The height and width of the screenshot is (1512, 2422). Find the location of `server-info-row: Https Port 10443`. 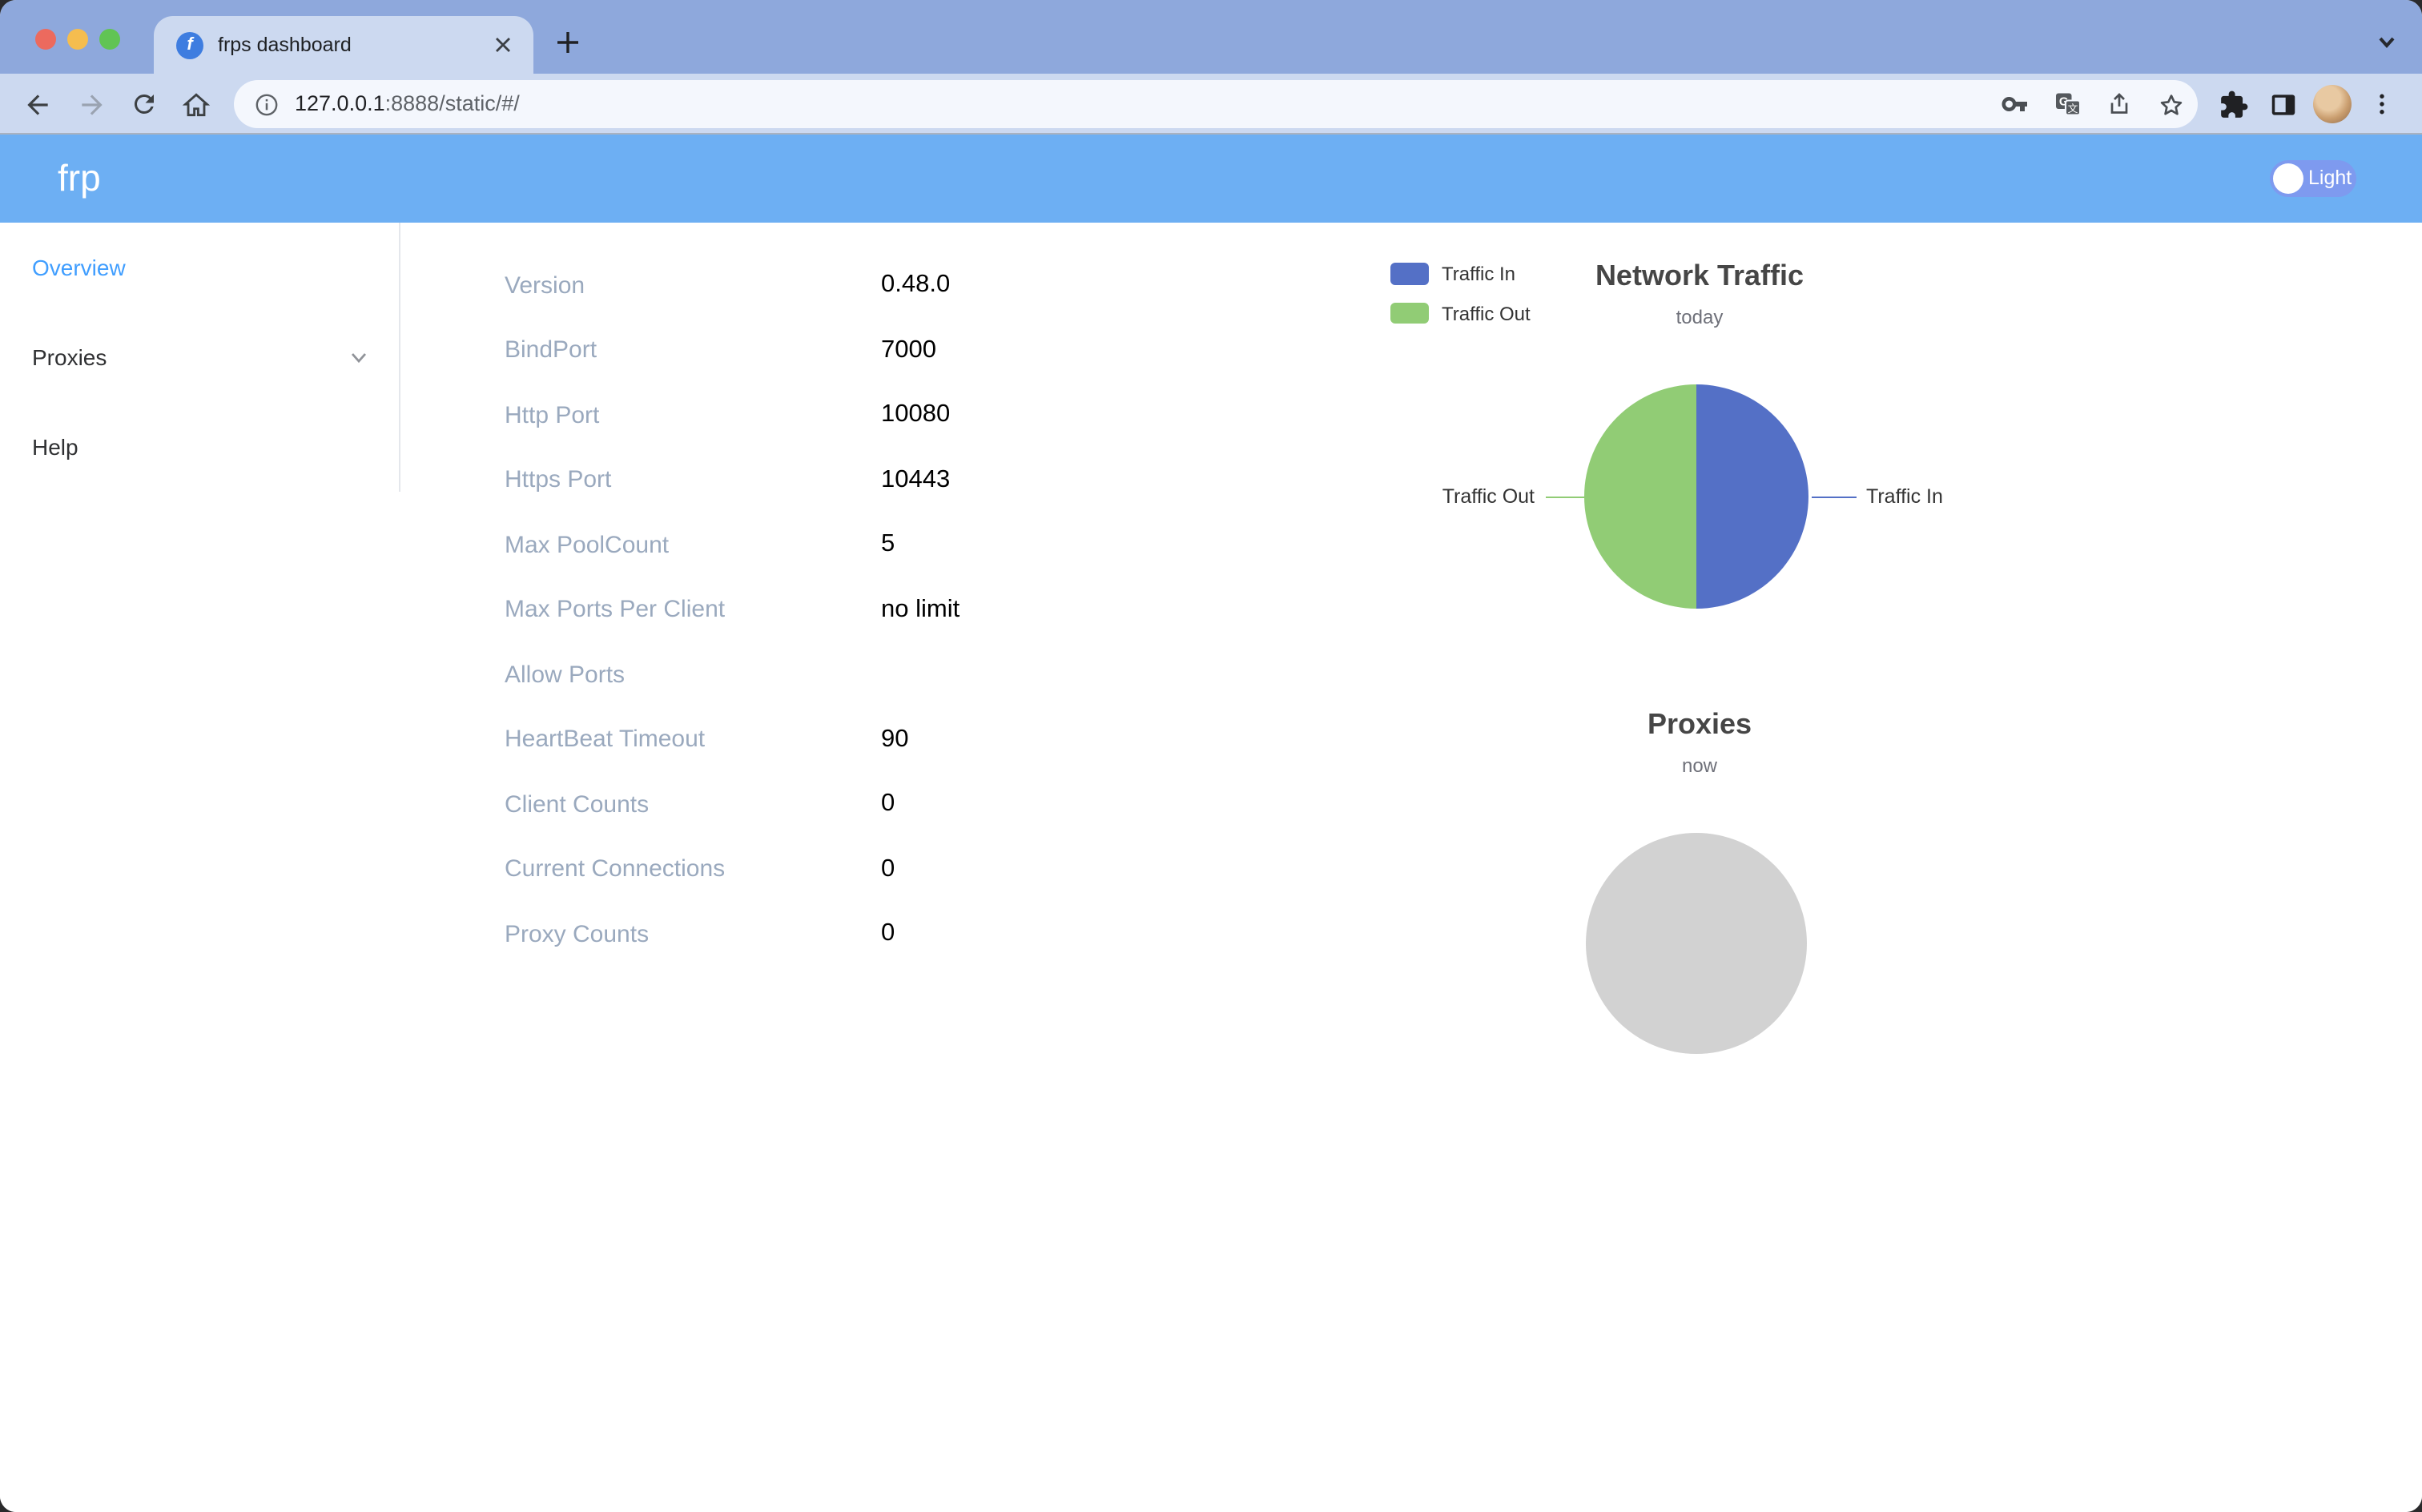

server-info-row: Https Port 10443 is located at coordinates (889, 480).